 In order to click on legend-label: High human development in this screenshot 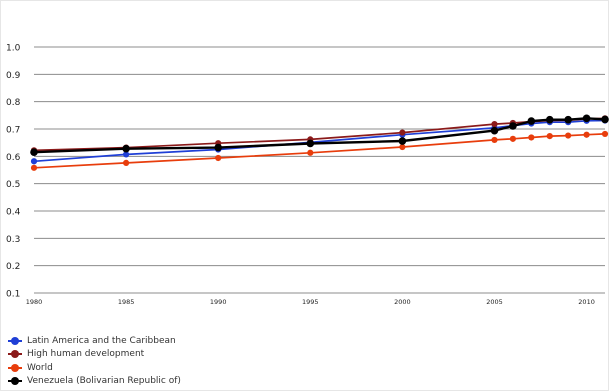, I will do `click(86, 354)`.